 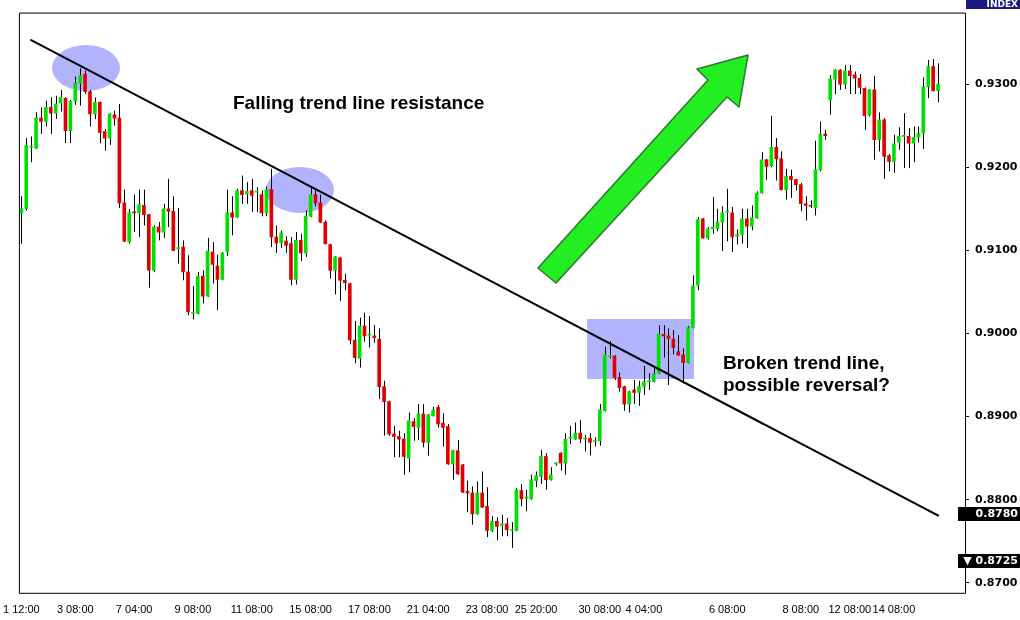 What do you see at coordinates (996, 333) in the screenshot?
I see `y-tick-label: 0.9000` at bounding box center [996, 333].